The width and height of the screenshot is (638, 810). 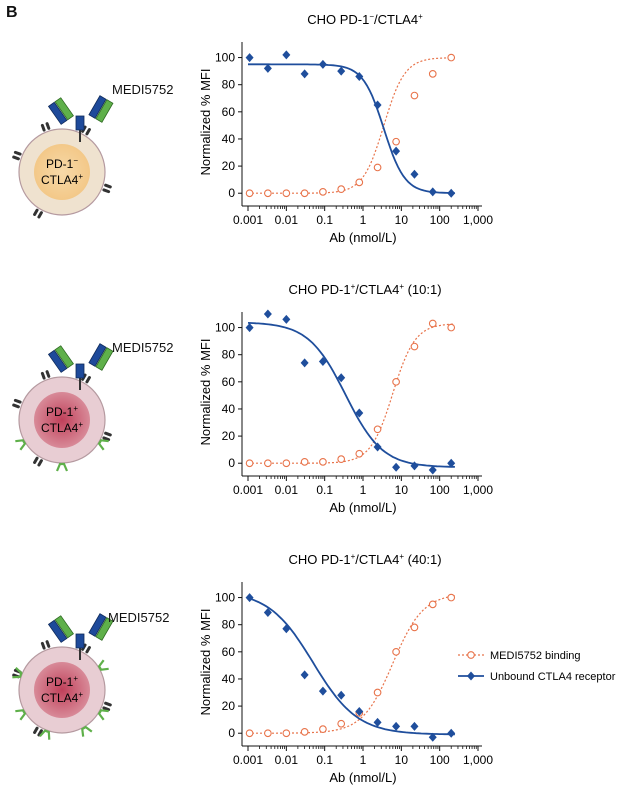 I want to click on x-tick-label: 1,000, so click(x=478, y=220).